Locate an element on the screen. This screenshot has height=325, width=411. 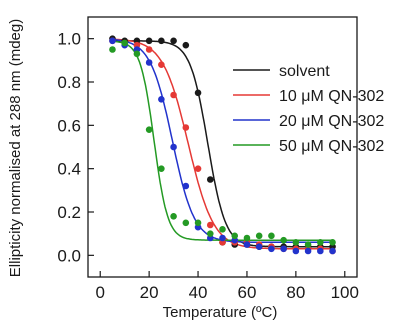
x-tick-label: 100 is located at coordinates (345, 292).